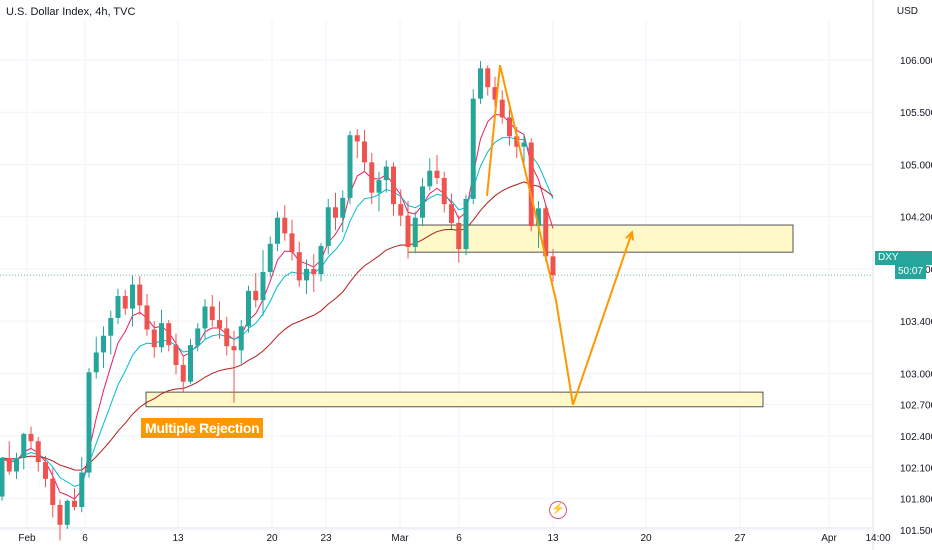 The image size is (932, 550). Describe the element at coordinates (326, 538) in the screenshot. I see `x-tick-label: 23` at that location.